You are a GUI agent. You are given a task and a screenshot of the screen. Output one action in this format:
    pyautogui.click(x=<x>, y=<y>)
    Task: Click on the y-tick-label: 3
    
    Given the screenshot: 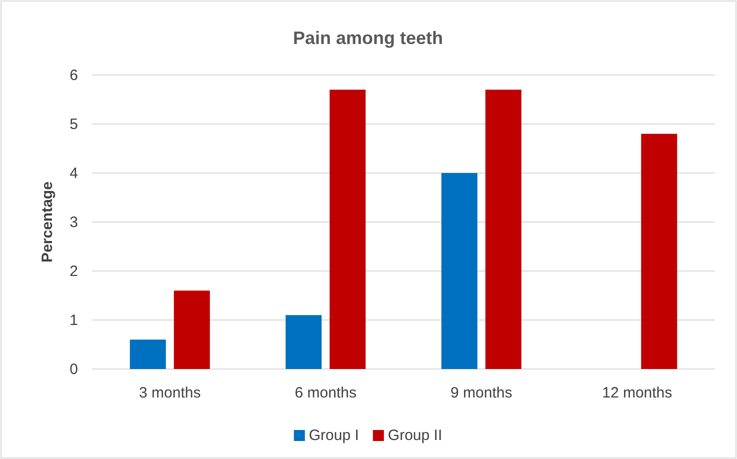 What is the action you would take?
    pyautogui.click(x=74, y=222)
    